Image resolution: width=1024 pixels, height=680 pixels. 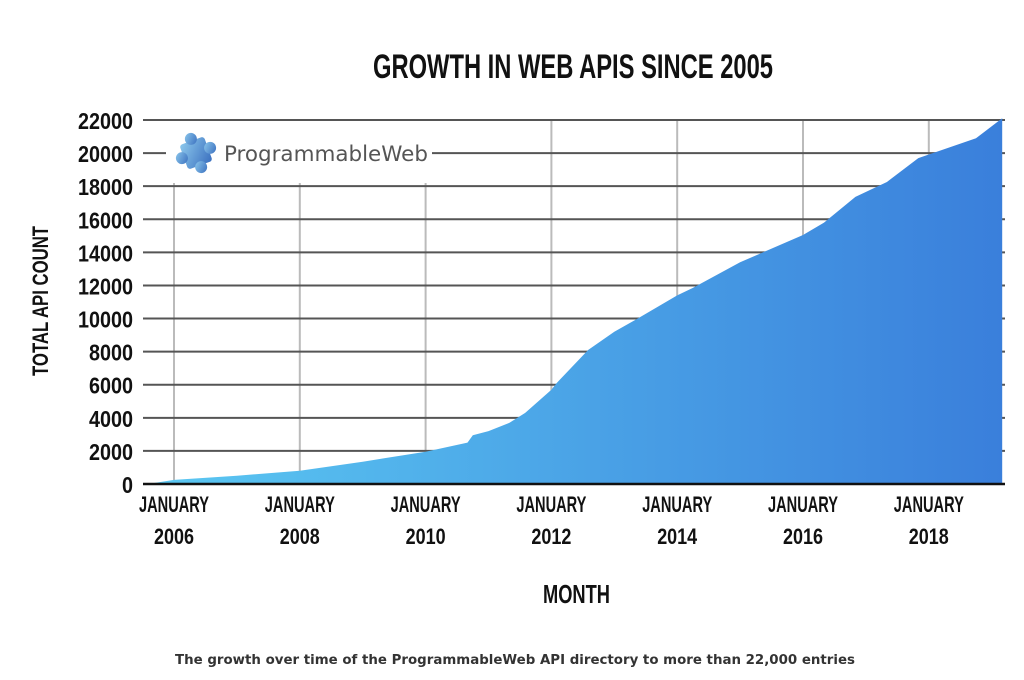 I want to click on x-tick-label-year: 2016, so click(x=803, y=536).